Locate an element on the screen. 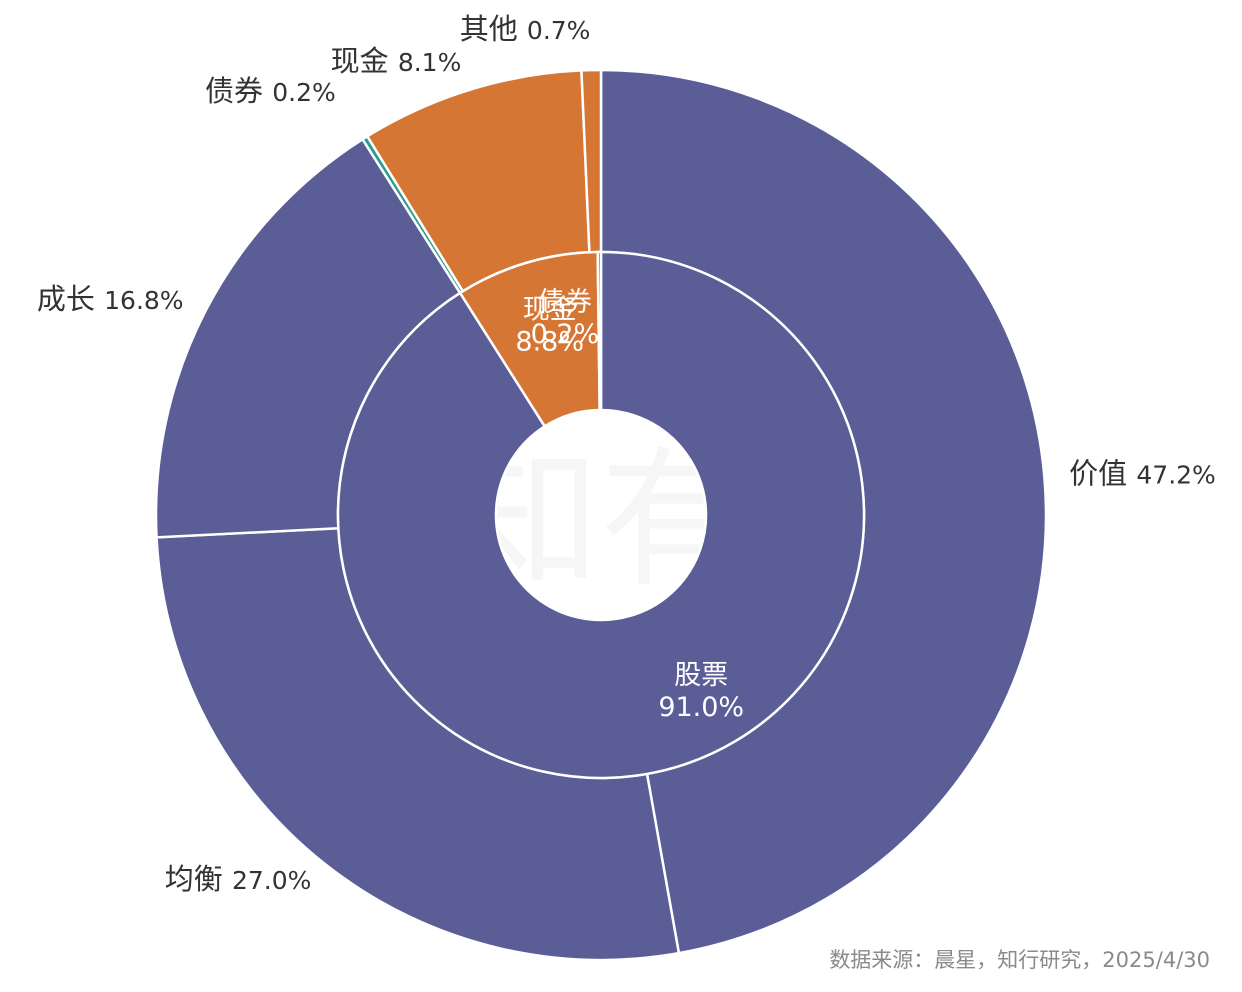 This screenshot has width=1242, height=992. inner-label-value-2: 0.2% is located at coordinates (565, 334).